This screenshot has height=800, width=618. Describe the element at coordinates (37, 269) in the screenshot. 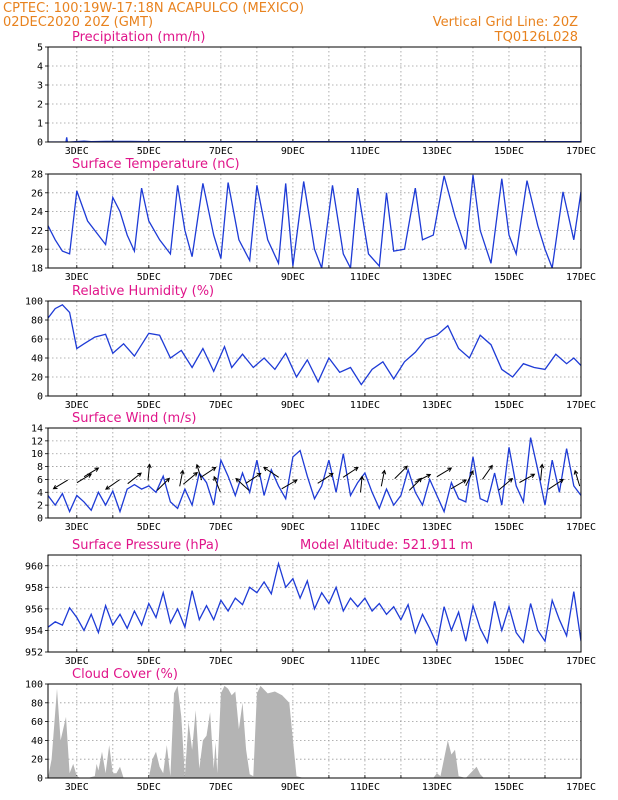

I see `temperature-ytick-label: 18` at that location.